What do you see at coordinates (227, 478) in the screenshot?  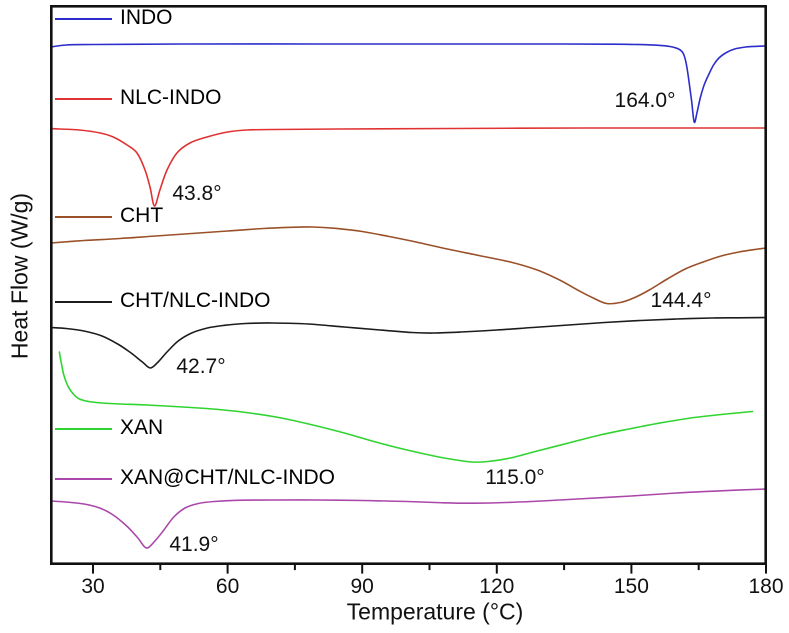 I see `legend-label-xan-cht-nlc-indo: XAN@CHT/NLC-INDO` at bounding box center [227, 478].